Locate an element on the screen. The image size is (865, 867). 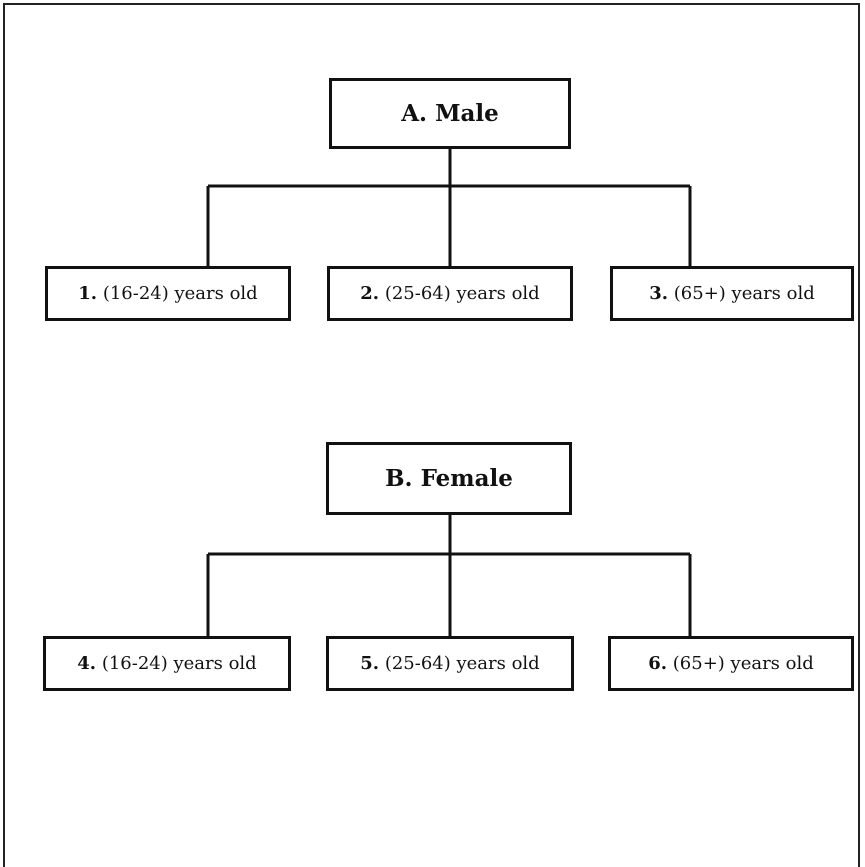
child-node-5: 5. (25-64) years old is located at coordinates (450, 663).